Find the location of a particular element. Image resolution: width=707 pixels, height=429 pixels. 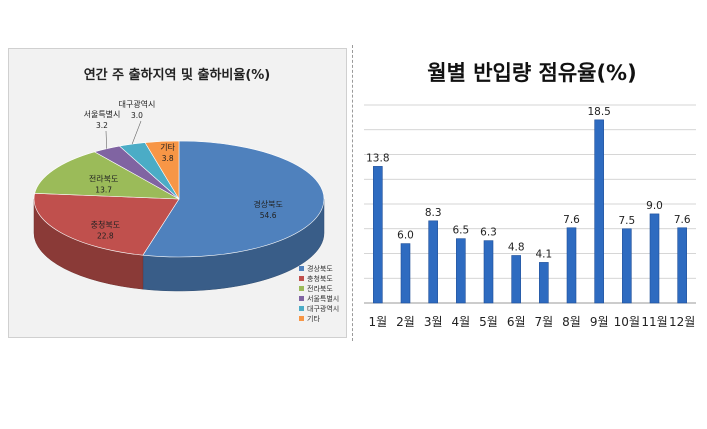

bar-chart-title: 월별 반입량 점유율(%) is located at coordinates (531, 73).